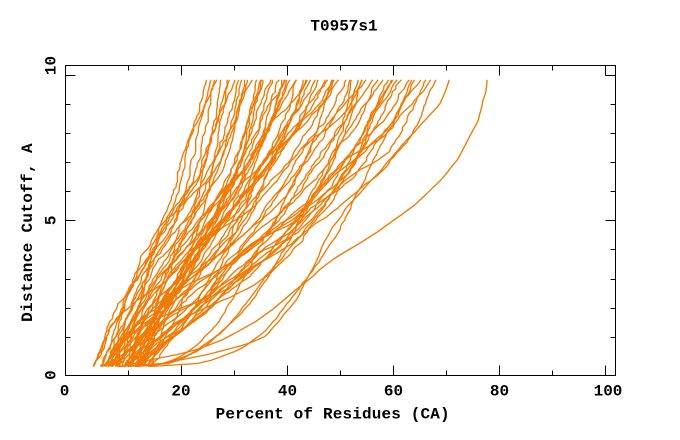  Describe the element at coordinates (52, 220) in the screenshot. I see `svg-text: 5` at that location.